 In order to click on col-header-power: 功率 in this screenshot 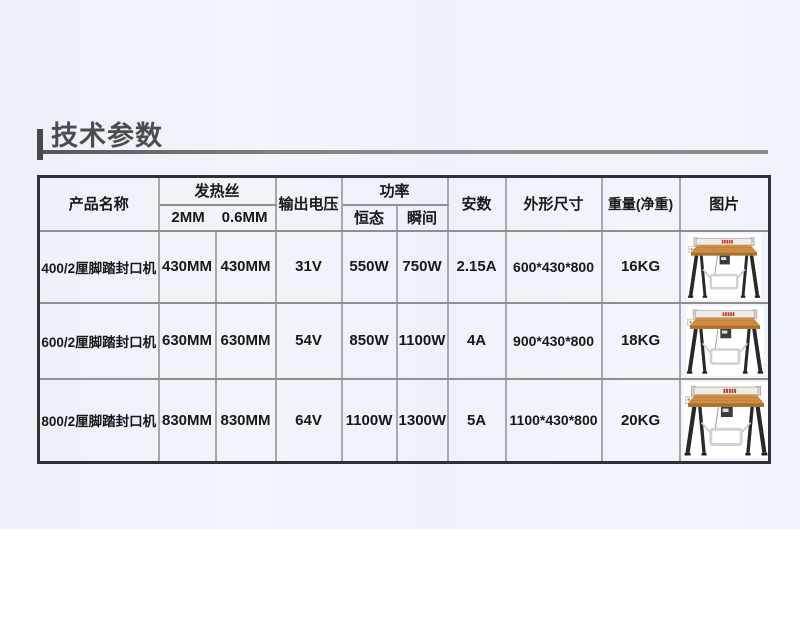, I will do `click(394, 190)`.